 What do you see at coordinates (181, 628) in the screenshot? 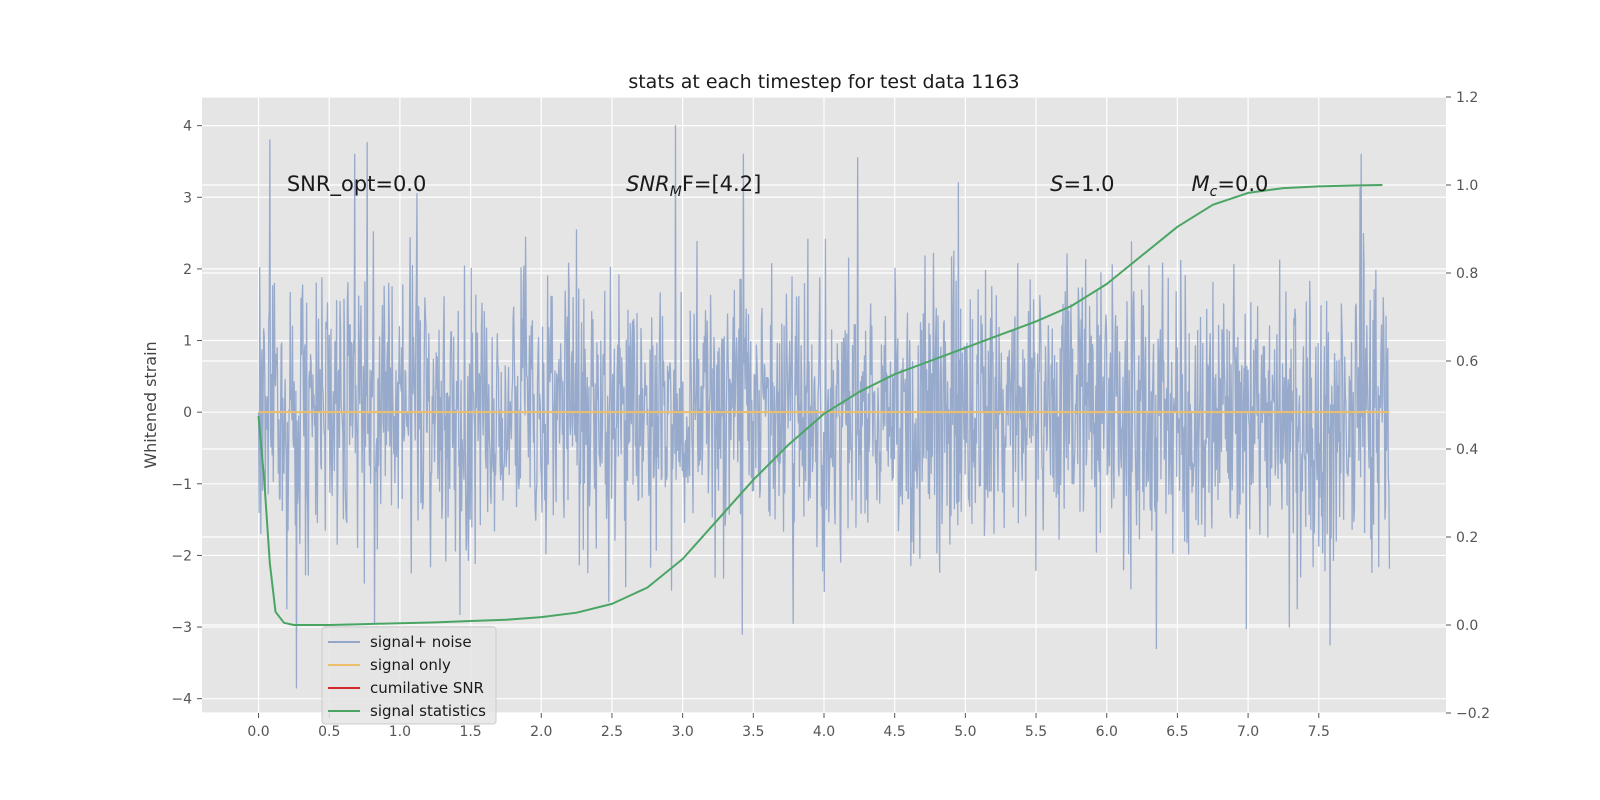
I see `y-tick-label: −3` at bounding box center [181, 628].